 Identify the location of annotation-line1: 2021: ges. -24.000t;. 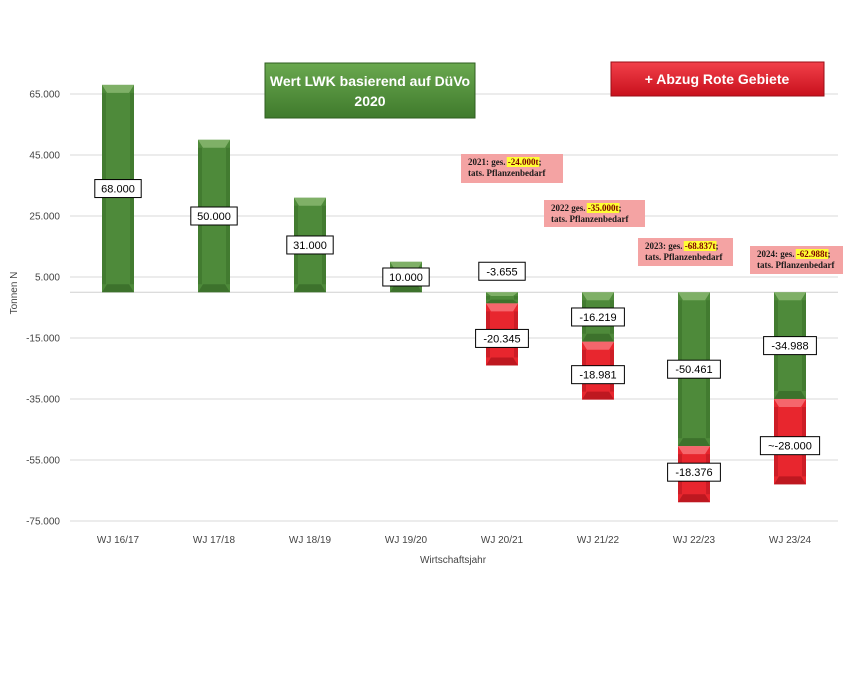
(505, 162).